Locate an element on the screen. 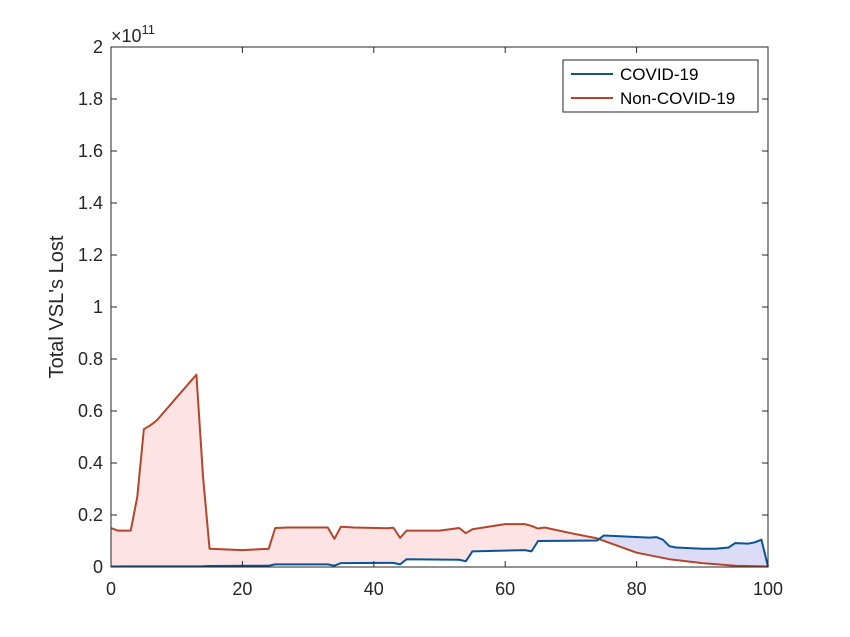 Image resolution: width=850 pixels, height=637 pixels. y-tick-label: 0 is located at coordinates (98, 567).